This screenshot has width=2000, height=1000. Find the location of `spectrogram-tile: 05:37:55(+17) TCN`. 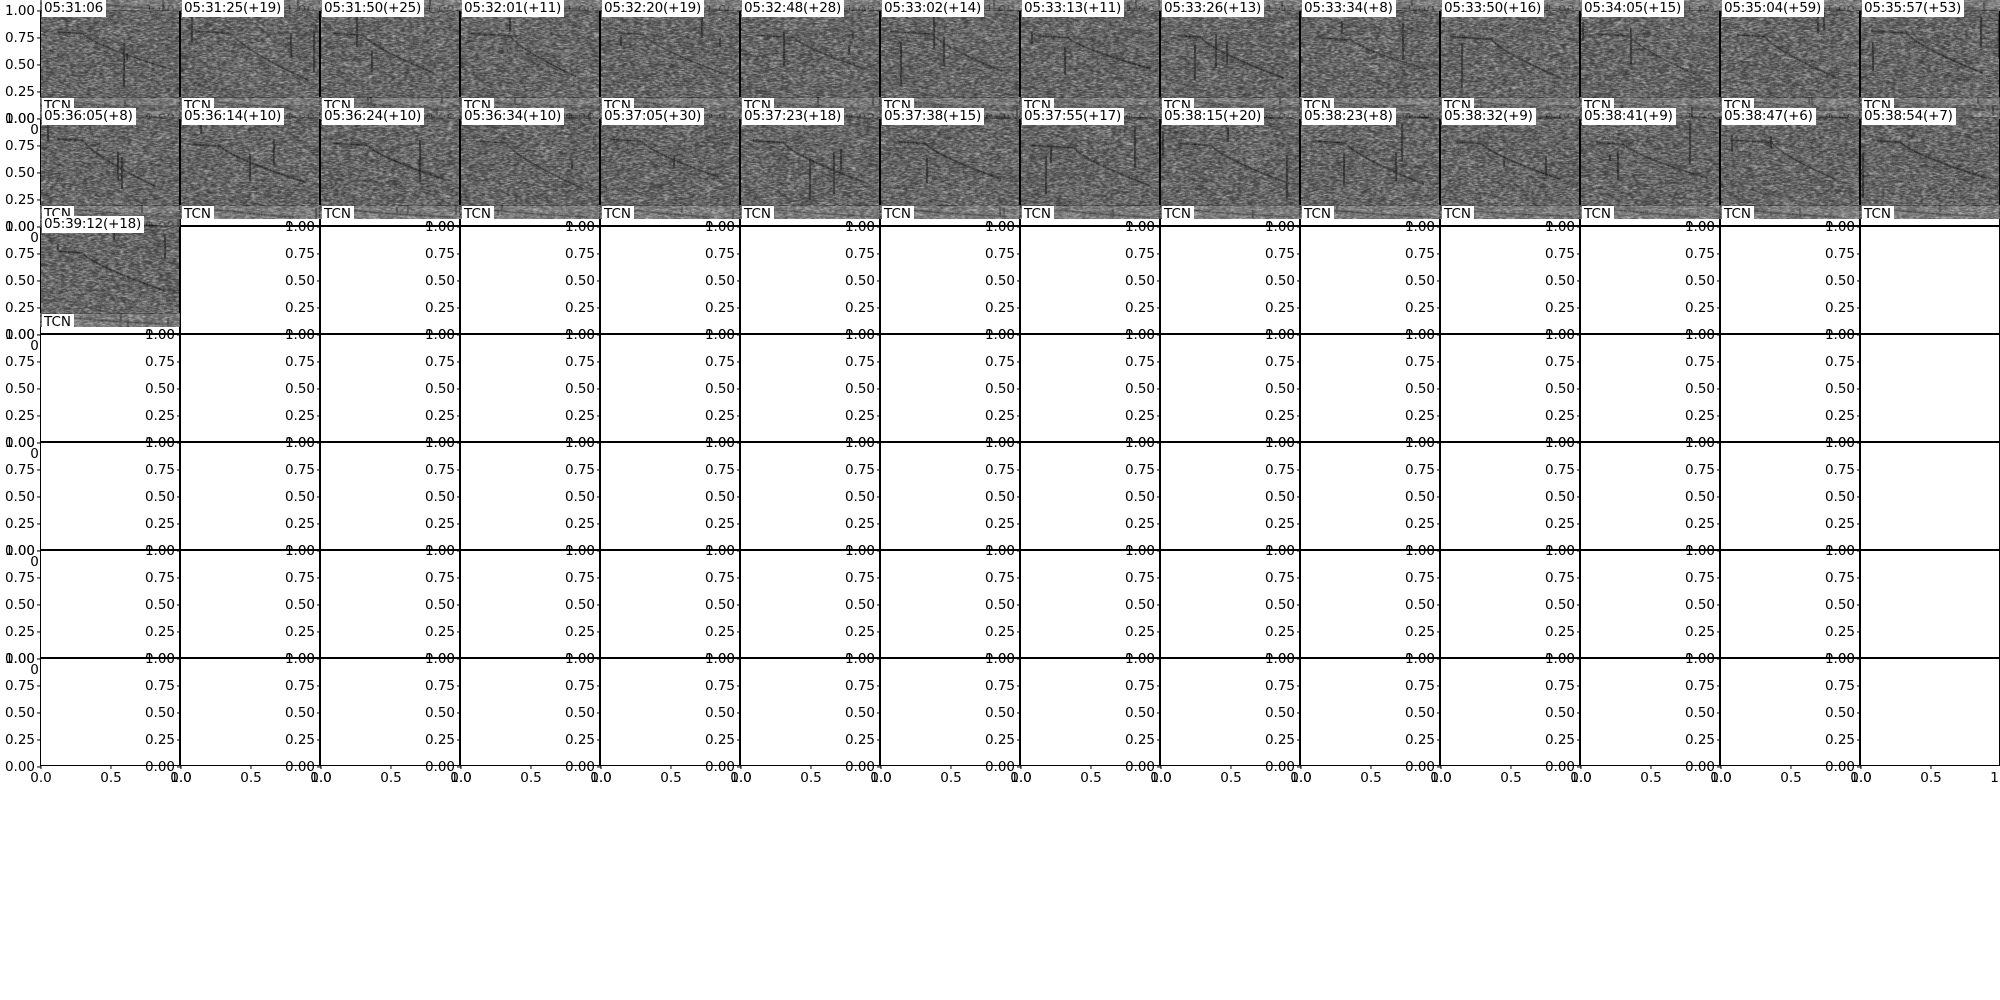

spectrogram-tile: 05:37:55(+17) TCN is located at coordinates (1090, 164).